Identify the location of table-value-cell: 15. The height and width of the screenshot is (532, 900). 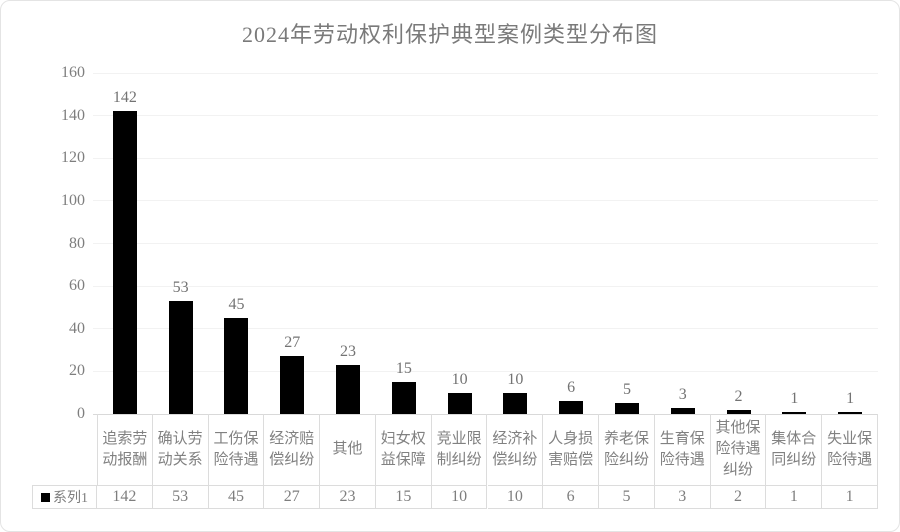
(403, 497).